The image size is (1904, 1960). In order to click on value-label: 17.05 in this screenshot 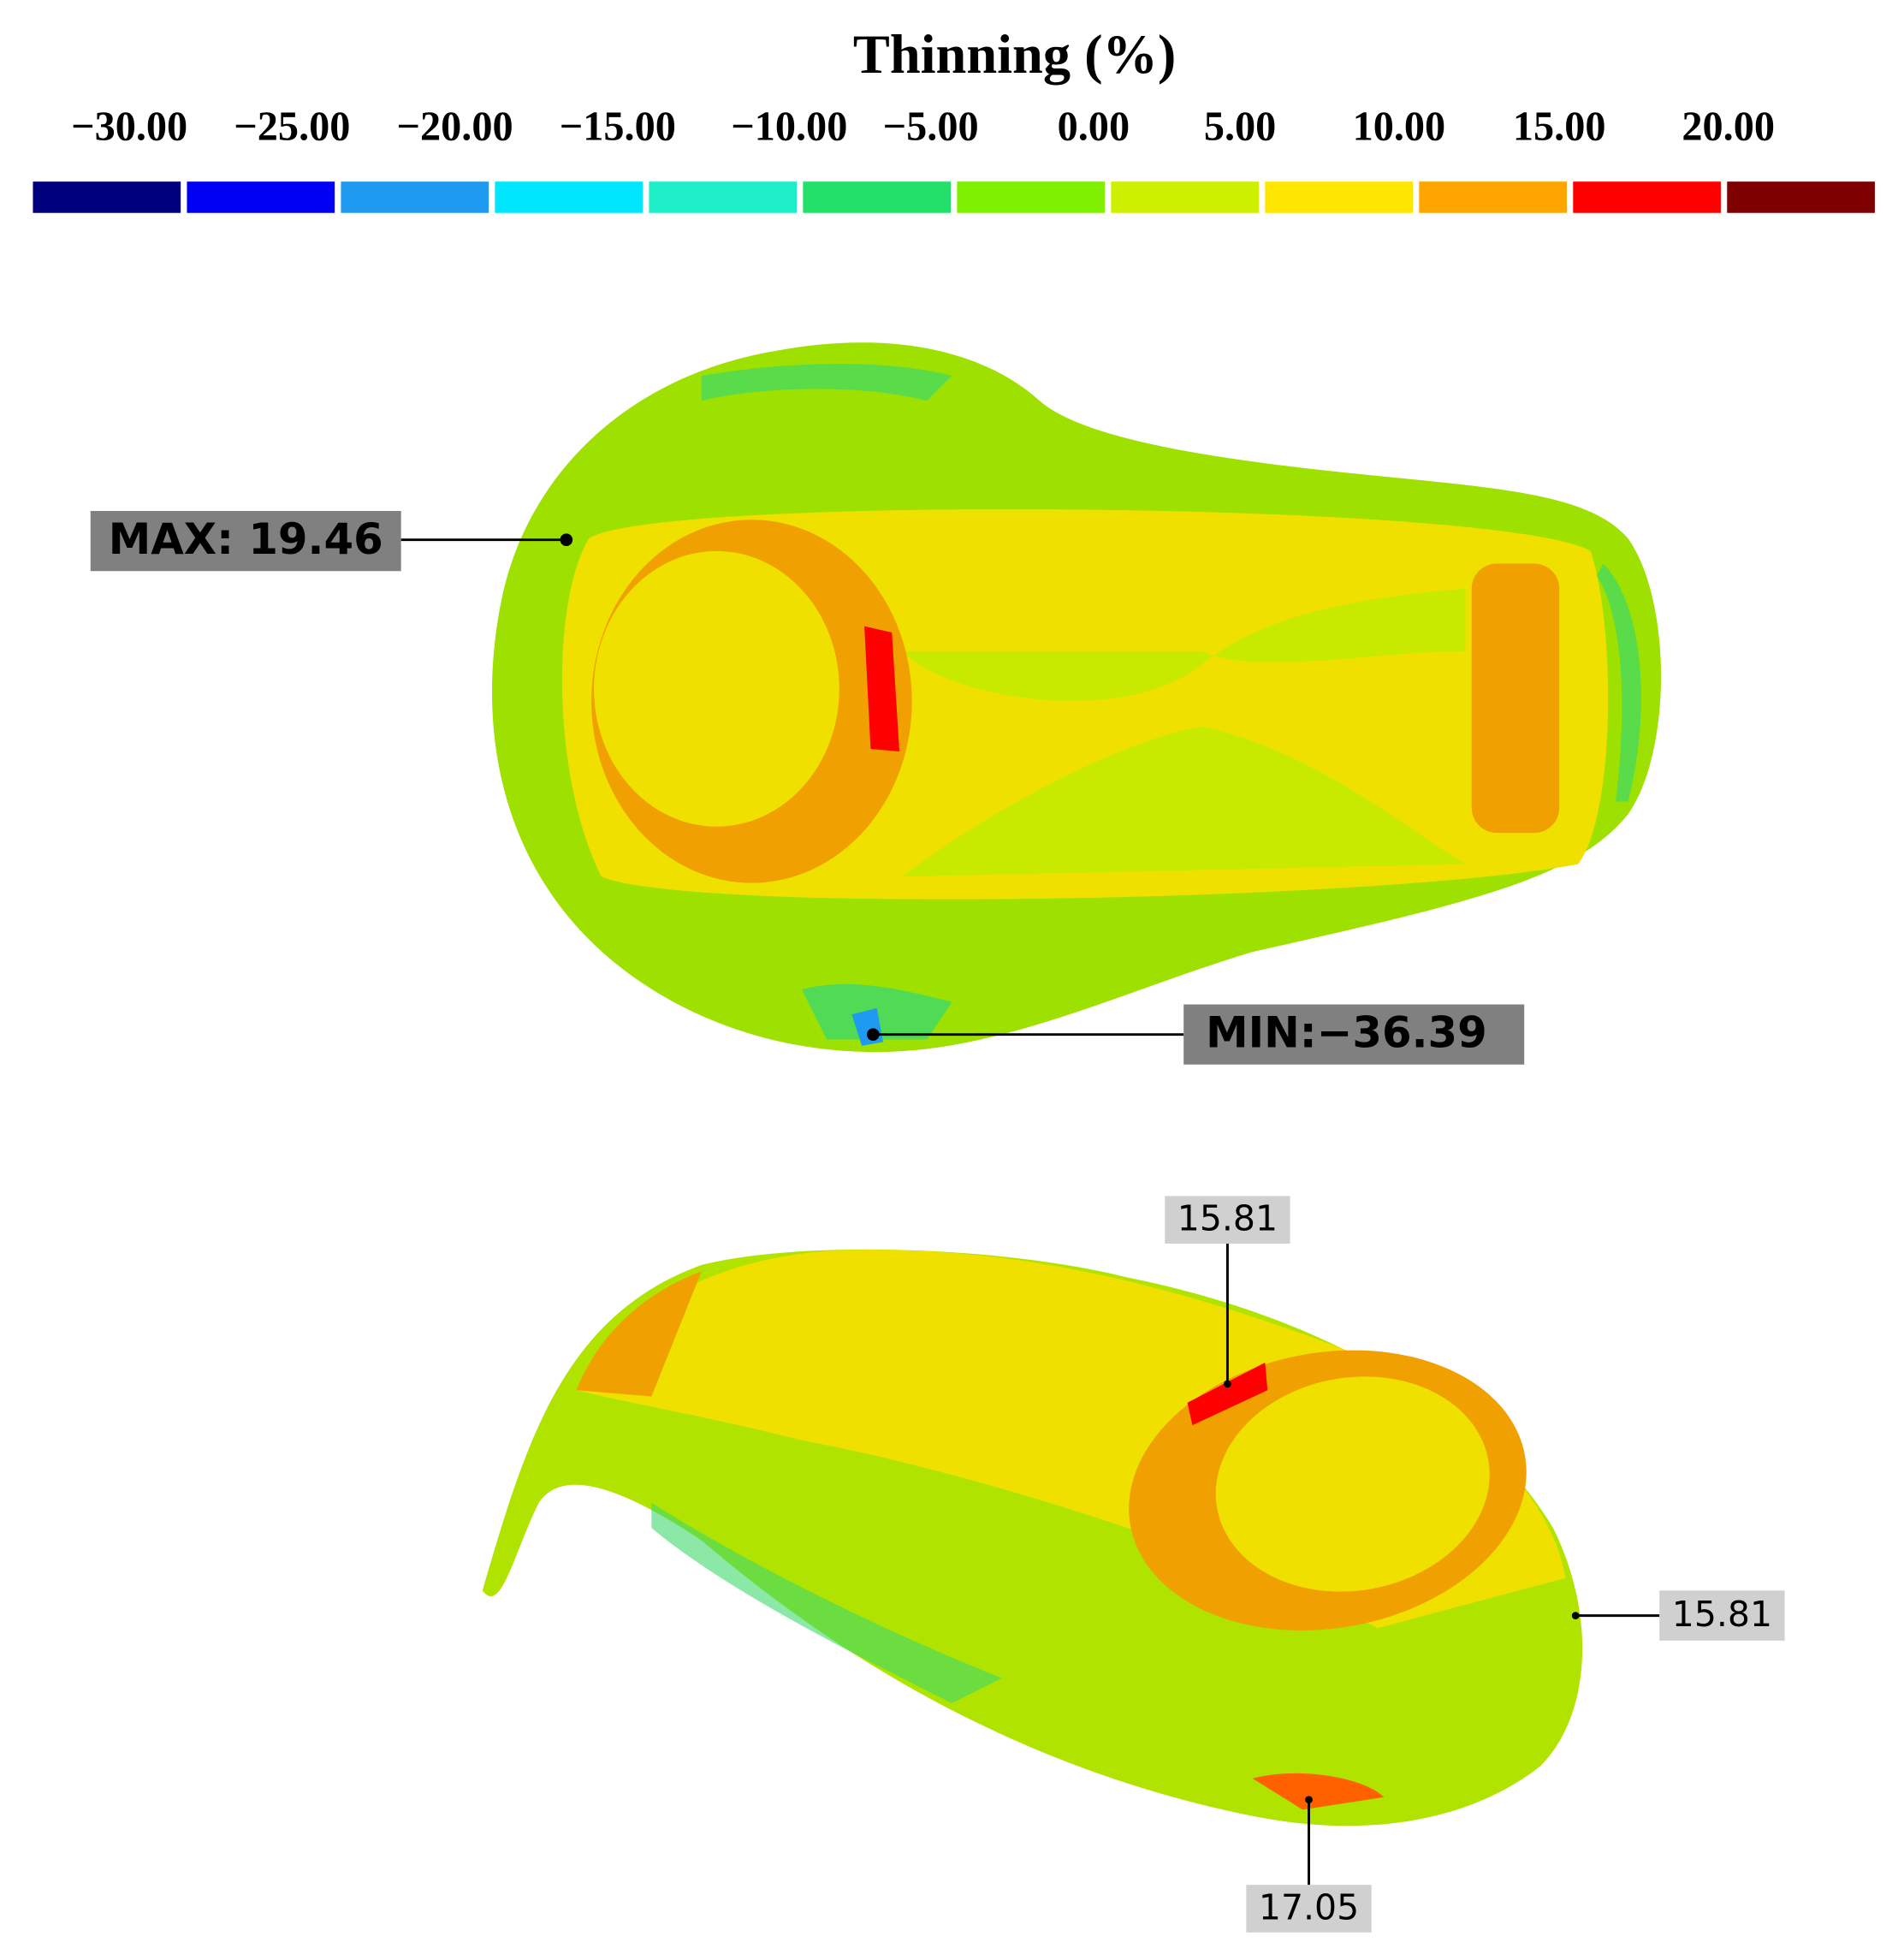, I will do `click(1309, 1906)`.